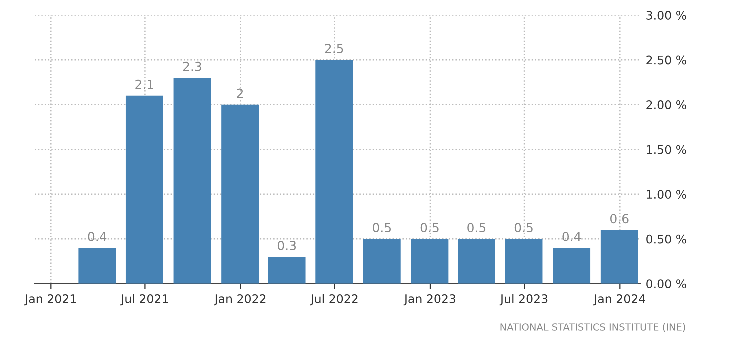  I want to click on data-label: 0.3, so click(287, 245).